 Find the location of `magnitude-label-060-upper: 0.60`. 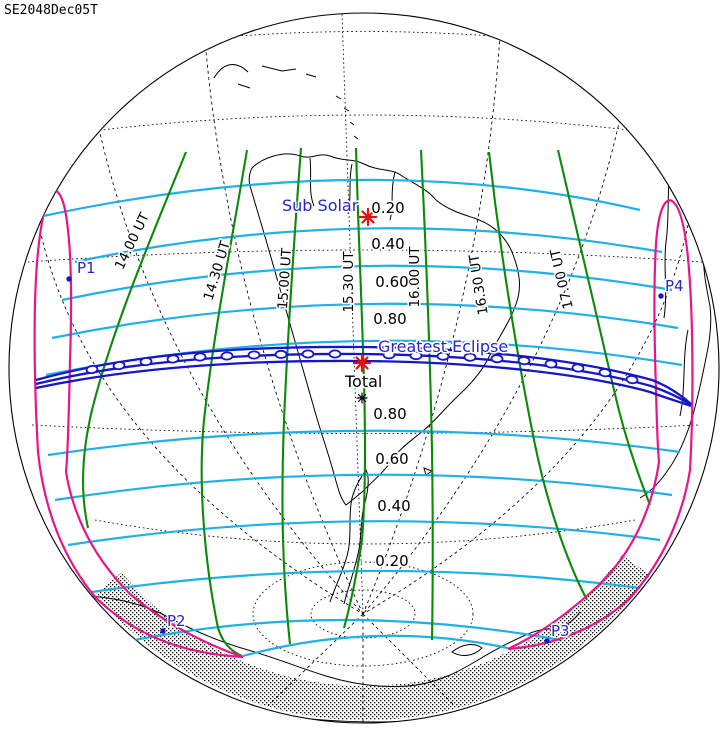

magnitude-label-060-upper: 0.60 is located at coordinates (391, 282).